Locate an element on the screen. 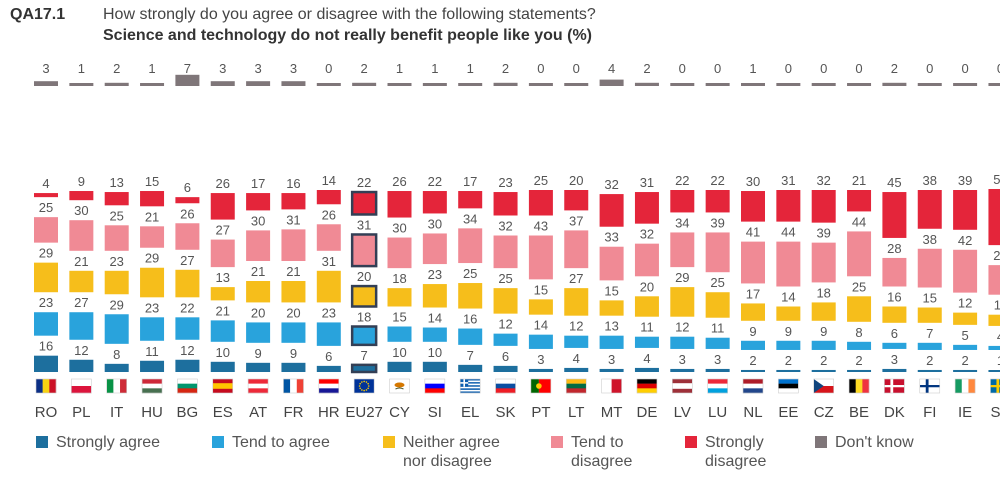  data-label-strongly-agree-at: 9 is located at coordinates (257, 353).